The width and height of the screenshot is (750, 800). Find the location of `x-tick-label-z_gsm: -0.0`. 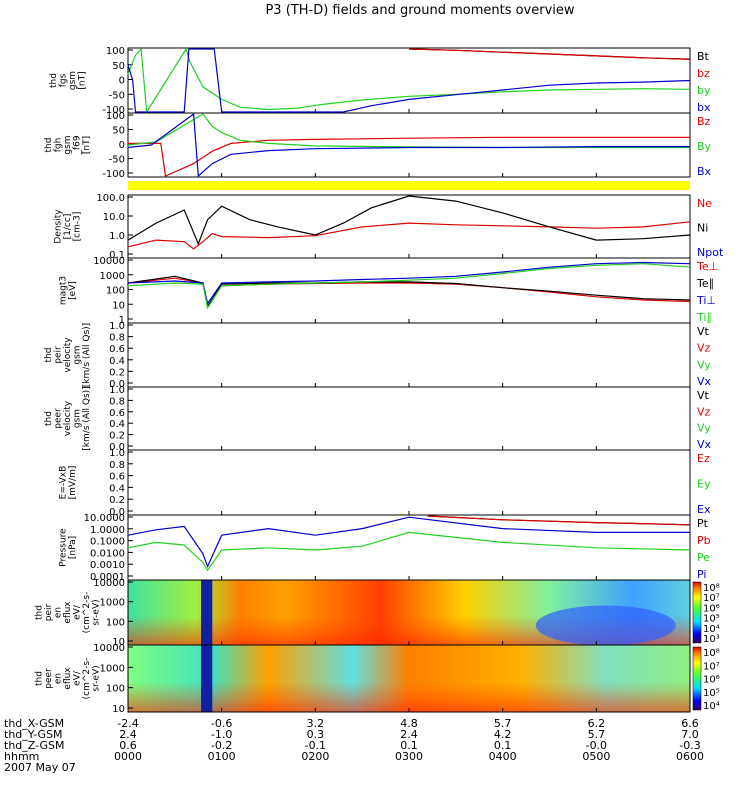

x-tick-label-z_gsm: -0.0 is located at coordinates (596, 745).